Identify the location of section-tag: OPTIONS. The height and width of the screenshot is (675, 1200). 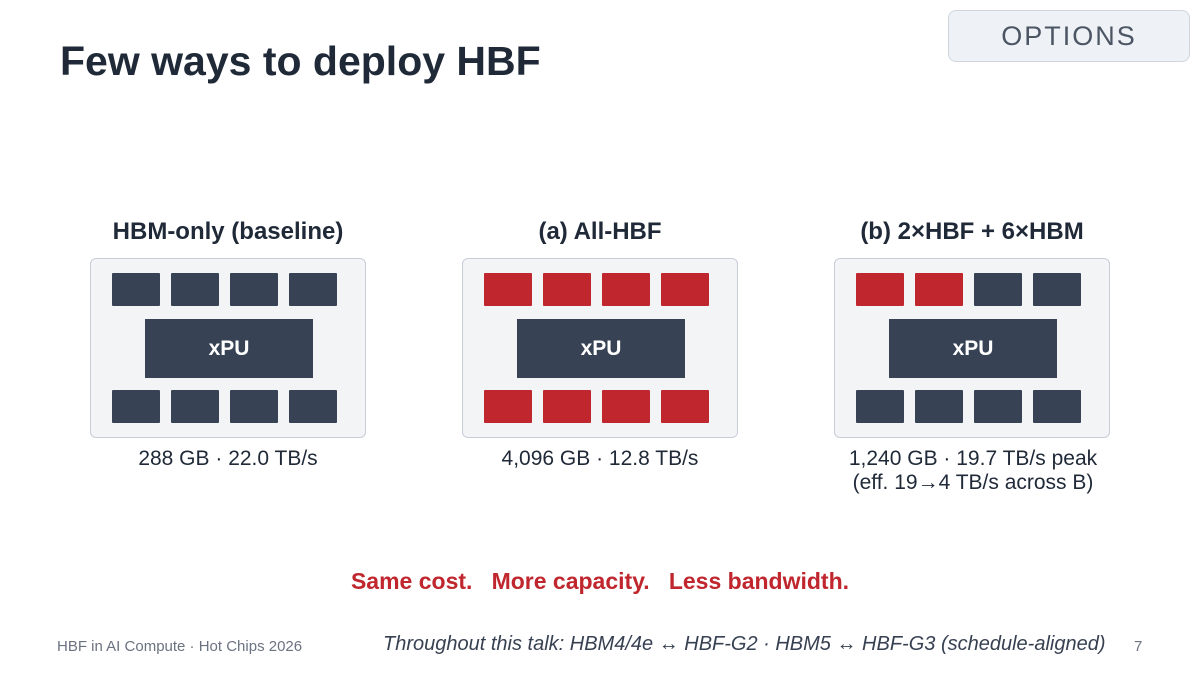
(1069, 36).